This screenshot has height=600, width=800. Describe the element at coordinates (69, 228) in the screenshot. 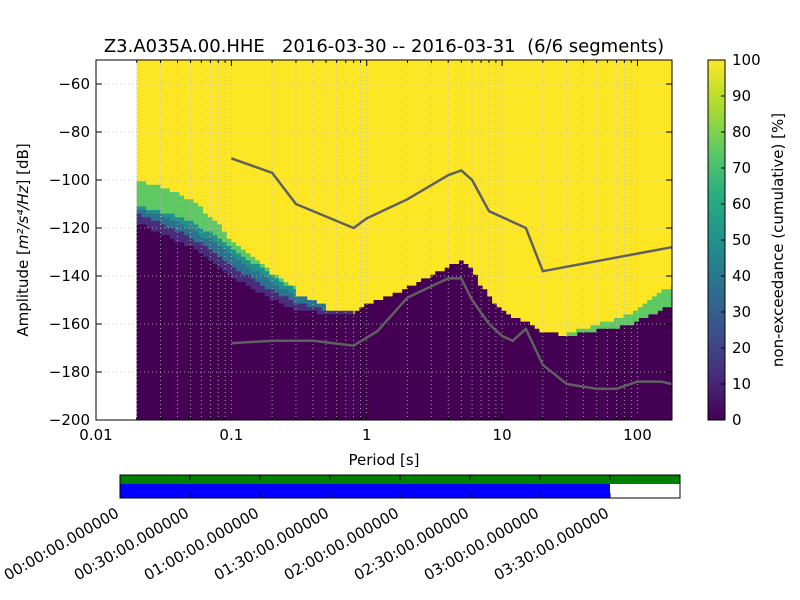

I see `y-tick-label: −120` at that location.